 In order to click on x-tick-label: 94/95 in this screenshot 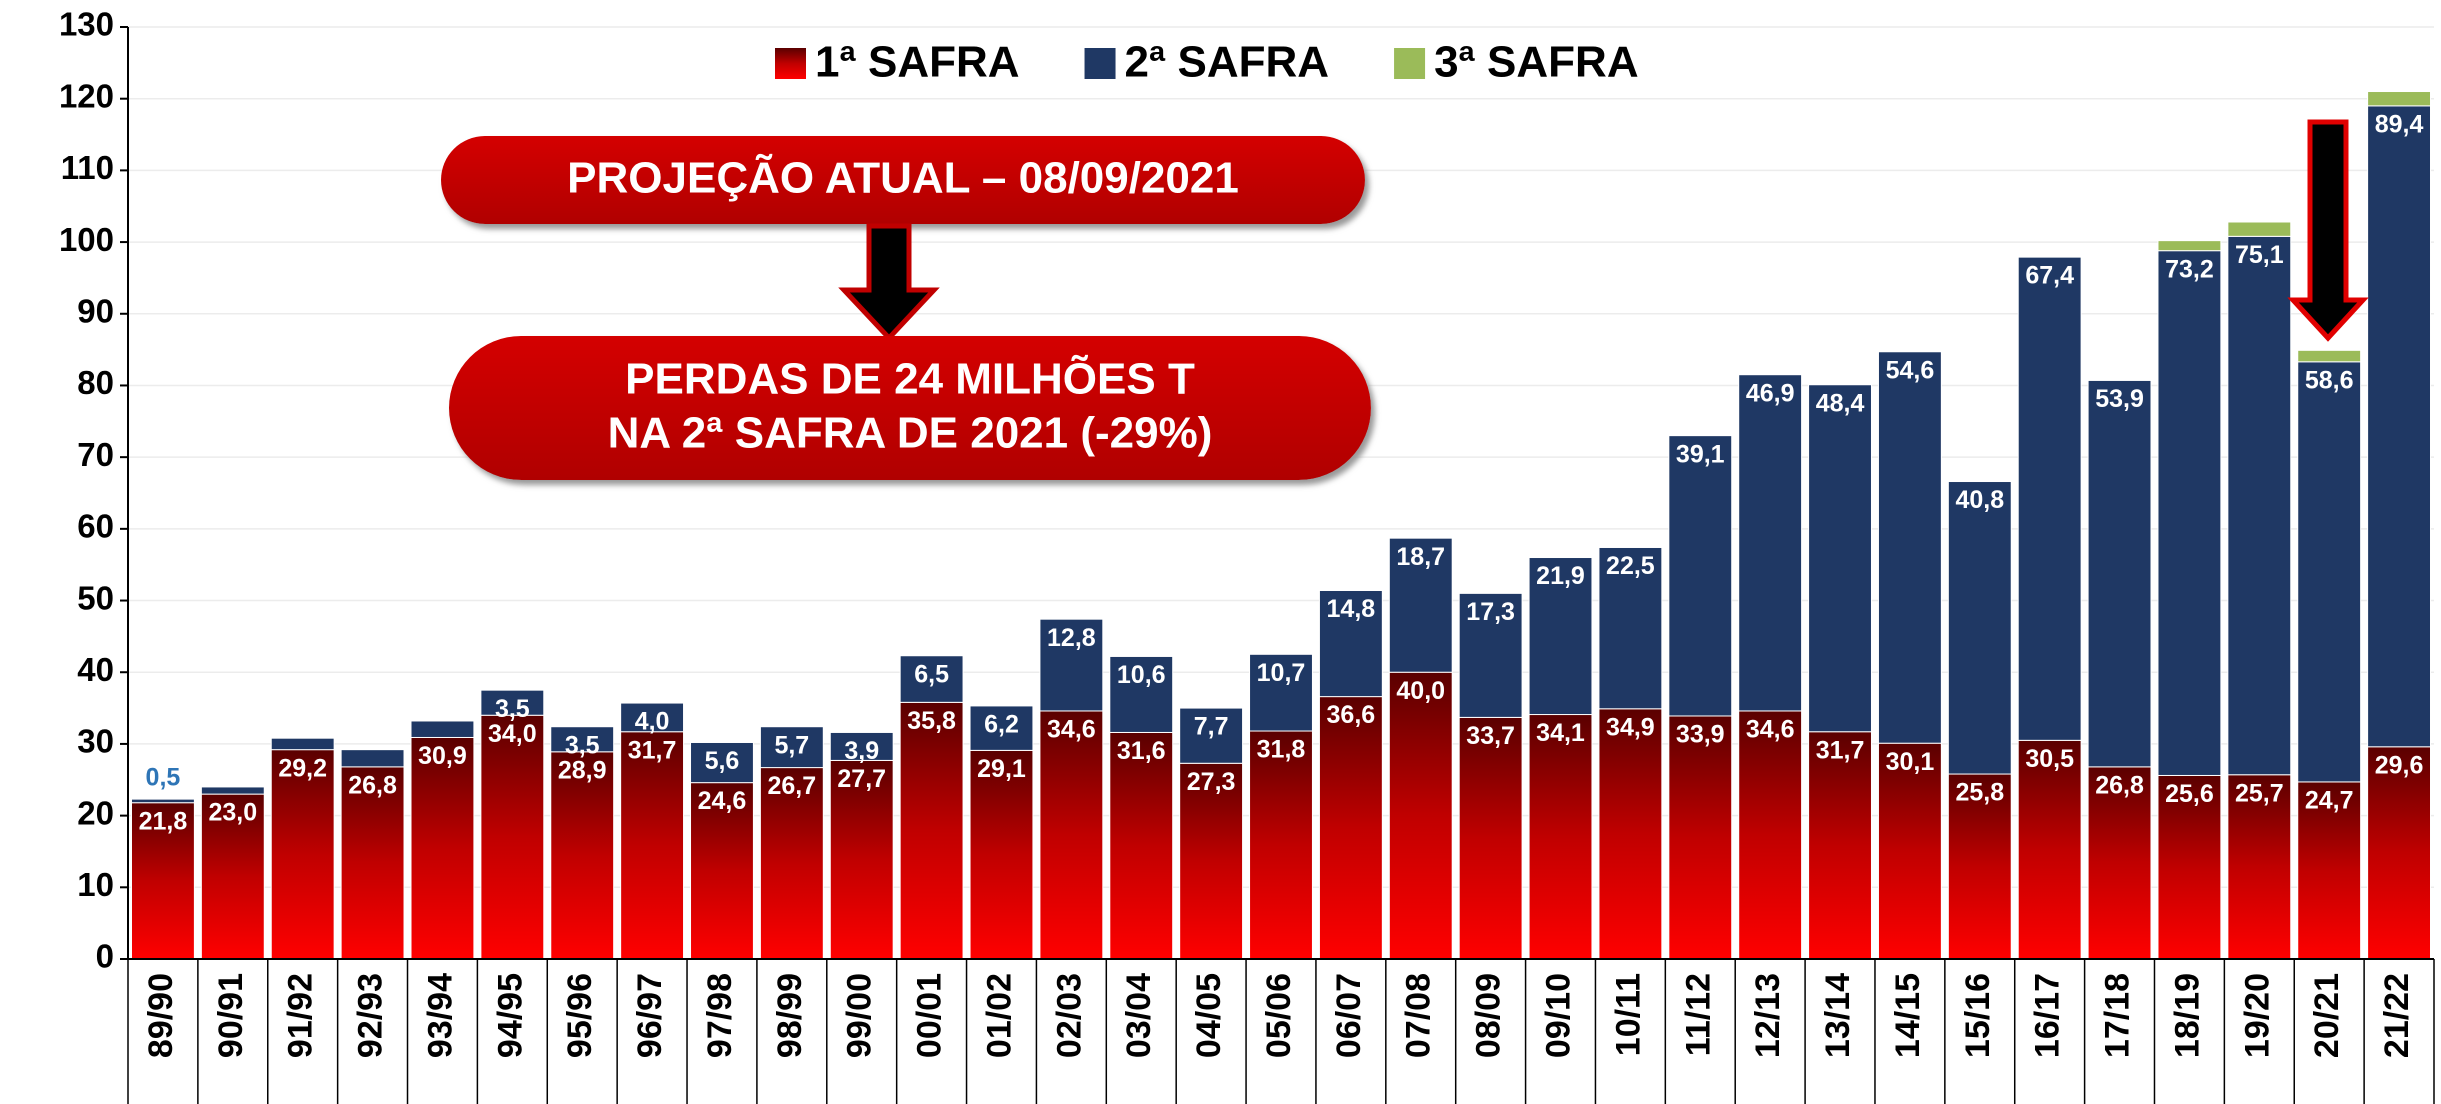, I will do `click(510, 1015)`.